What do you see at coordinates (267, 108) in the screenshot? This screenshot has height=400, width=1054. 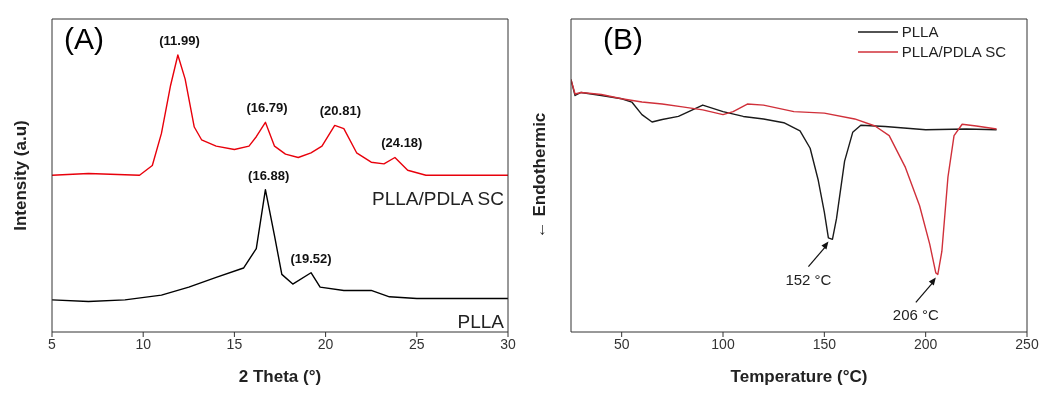 I see `annotation: (16.79)` at bounding box center [267, 108].